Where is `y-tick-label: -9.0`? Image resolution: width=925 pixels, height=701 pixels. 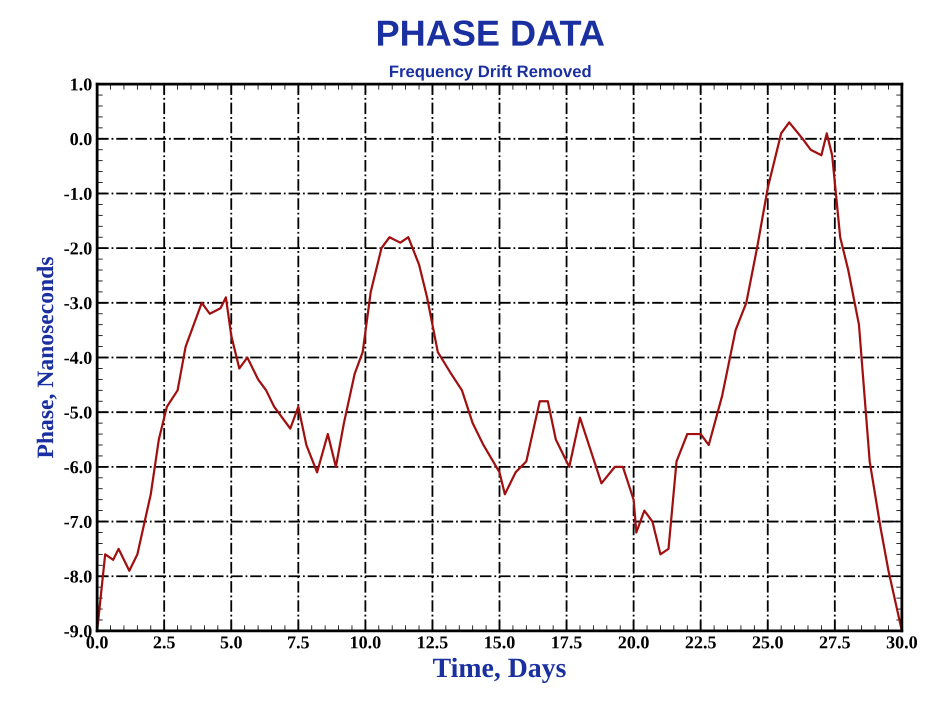
y-tick-label: -9.0 is located at coordinates (78, 631).